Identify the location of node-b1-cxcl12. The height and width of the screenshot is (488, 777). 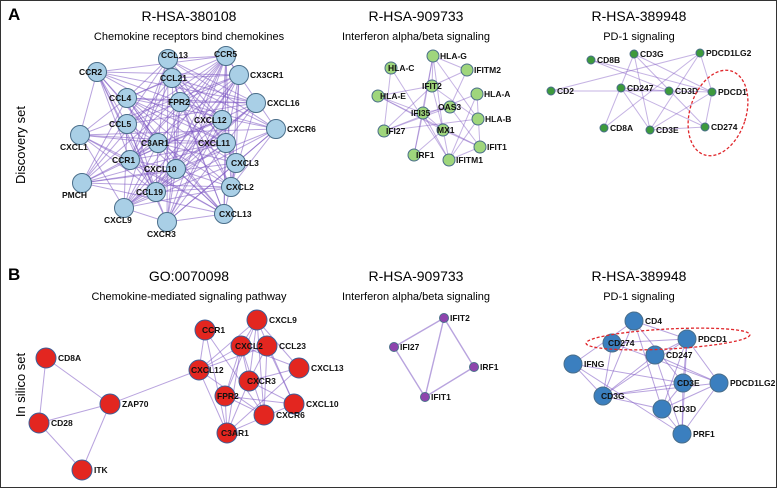
(199, 370).